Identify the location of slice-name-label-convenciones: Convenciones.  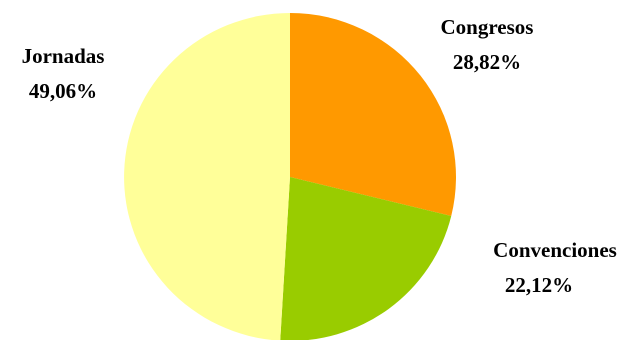
(555, 250).